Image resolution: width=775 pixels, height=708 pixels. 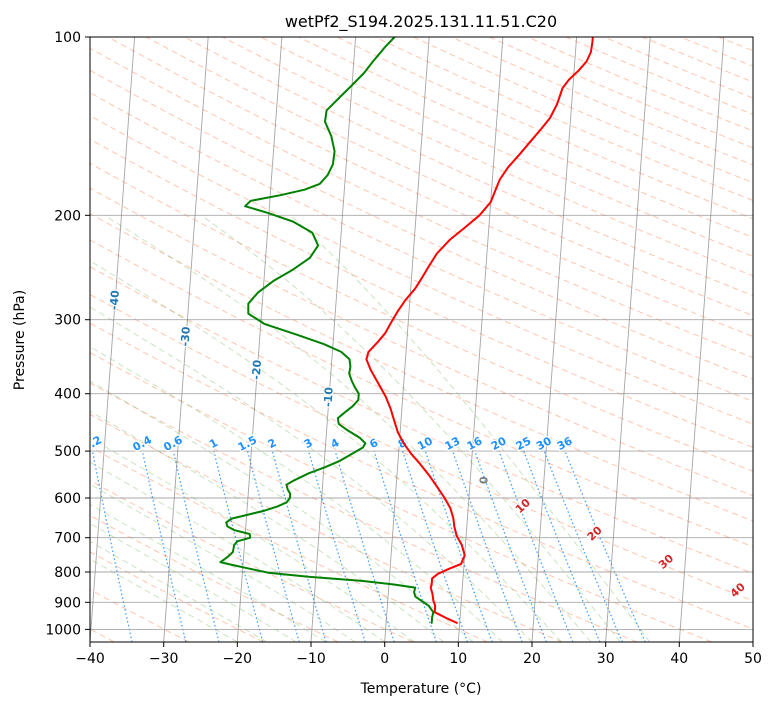 What do you see at coordinates (67, 216) in the screenshot?
I see `y-tick-label: 200` at bounding box center [67, 216].